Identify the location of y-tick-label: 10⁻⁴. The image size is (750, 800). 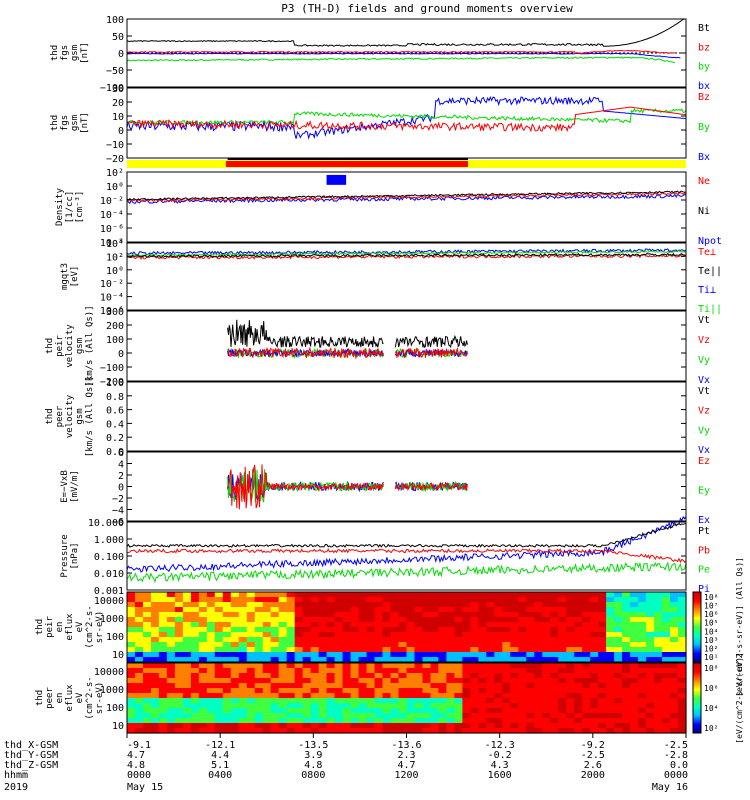
(112, 298).